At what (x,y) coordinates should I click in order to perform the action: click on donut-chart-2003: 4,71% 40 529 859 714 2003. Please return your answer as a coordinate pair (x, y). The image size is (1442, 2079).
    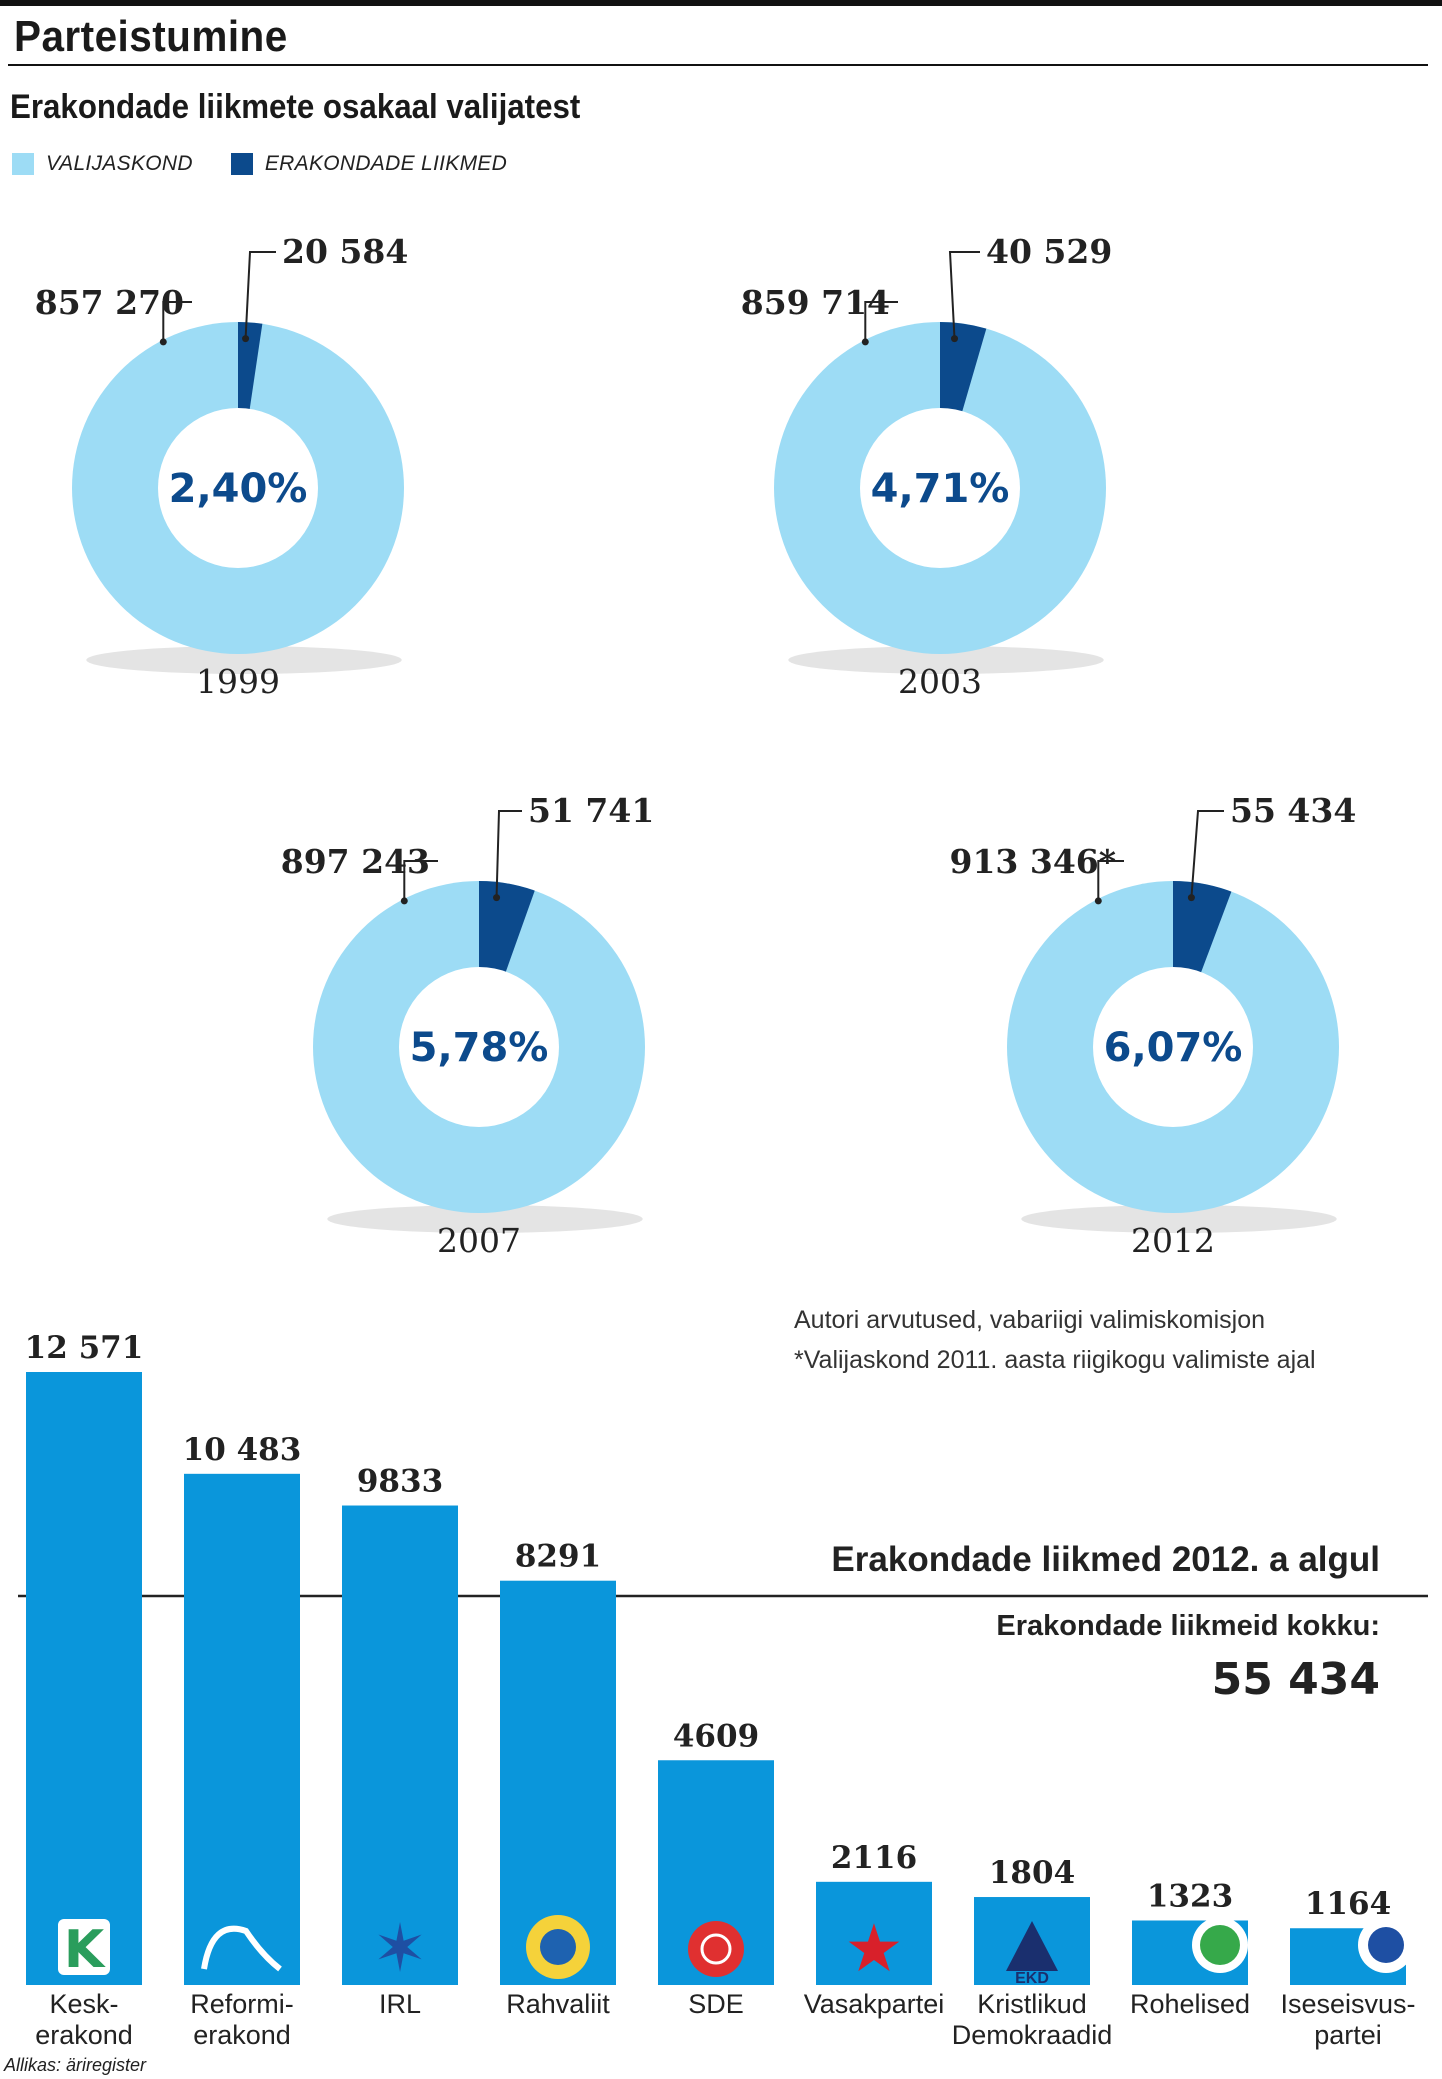
    Looking at the image, I should click on (927, 466).